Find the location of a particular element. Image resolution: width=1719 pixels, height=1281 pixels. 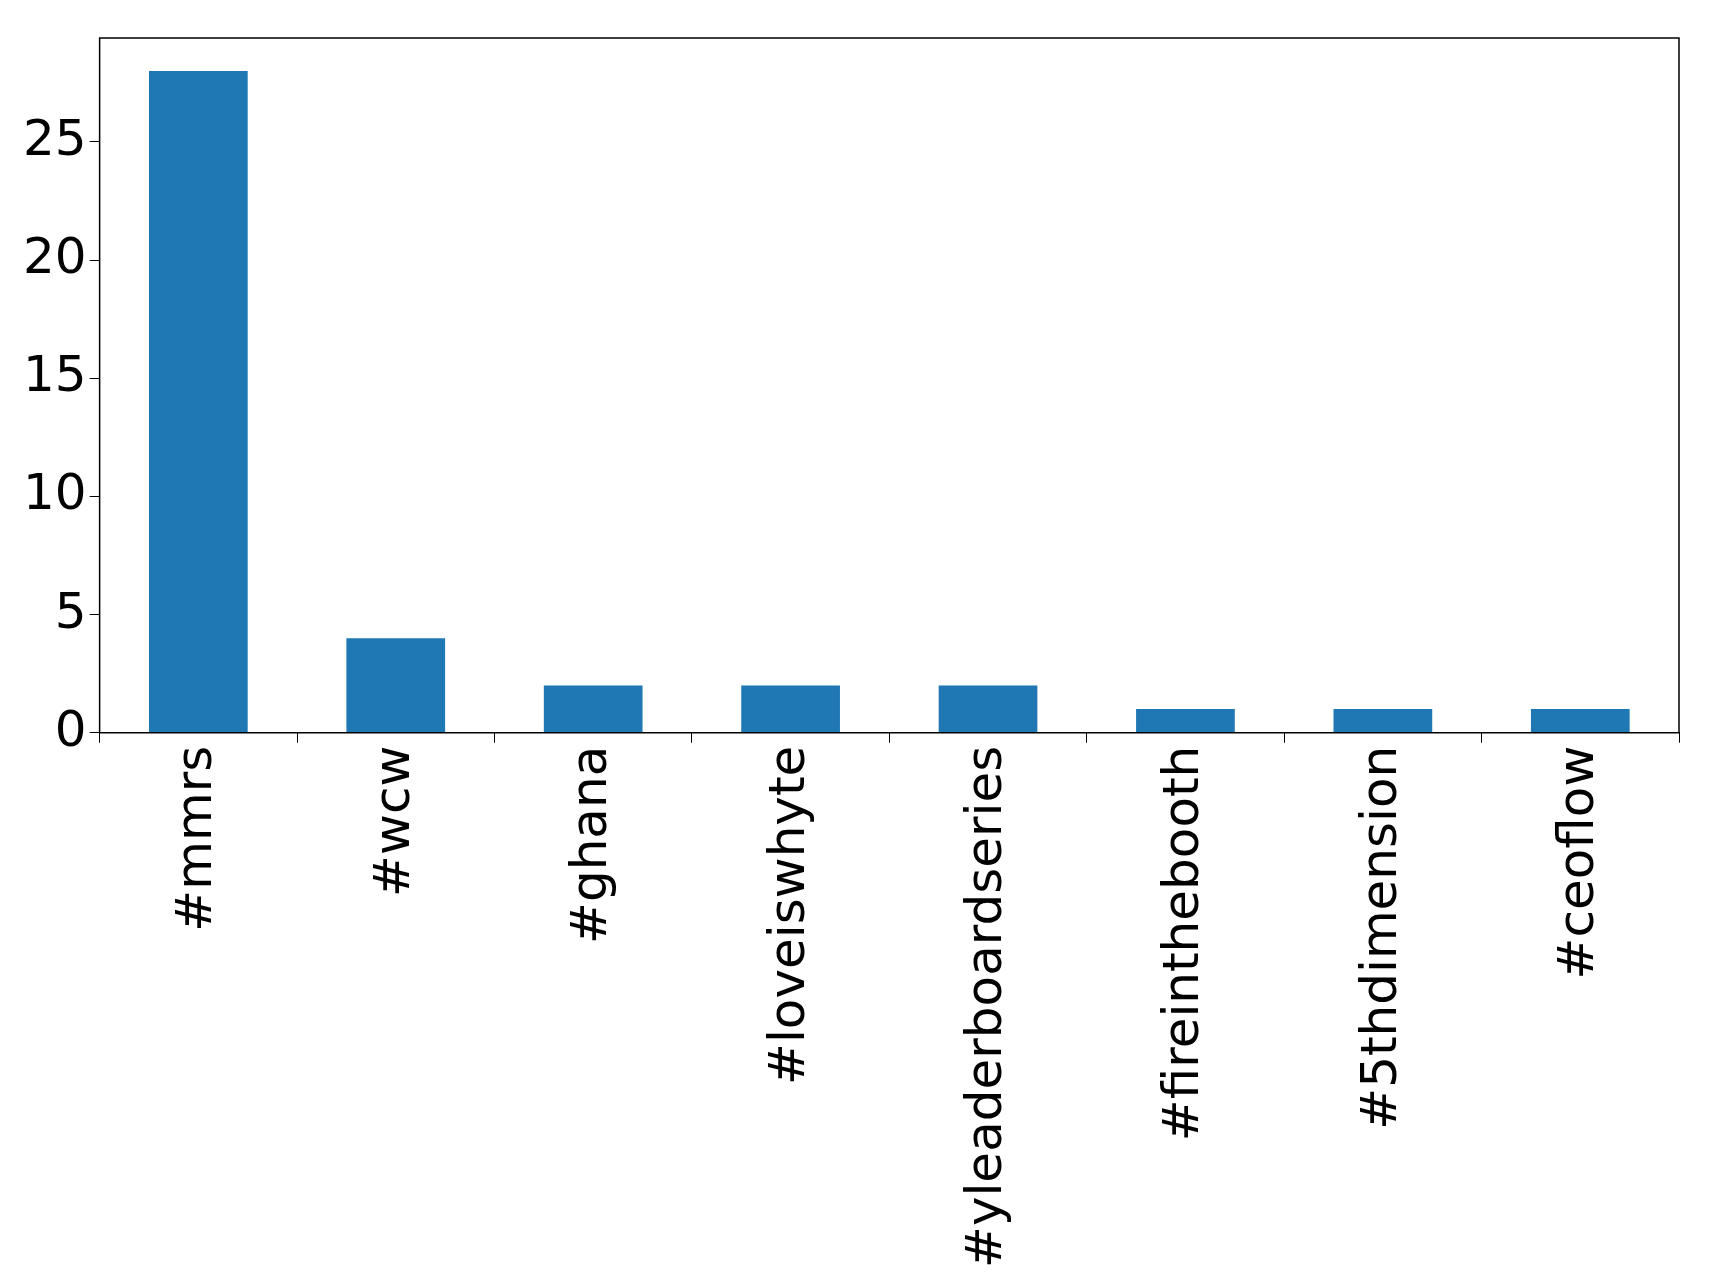

y-tick-label: 0 is located at coordinates (70, 728).